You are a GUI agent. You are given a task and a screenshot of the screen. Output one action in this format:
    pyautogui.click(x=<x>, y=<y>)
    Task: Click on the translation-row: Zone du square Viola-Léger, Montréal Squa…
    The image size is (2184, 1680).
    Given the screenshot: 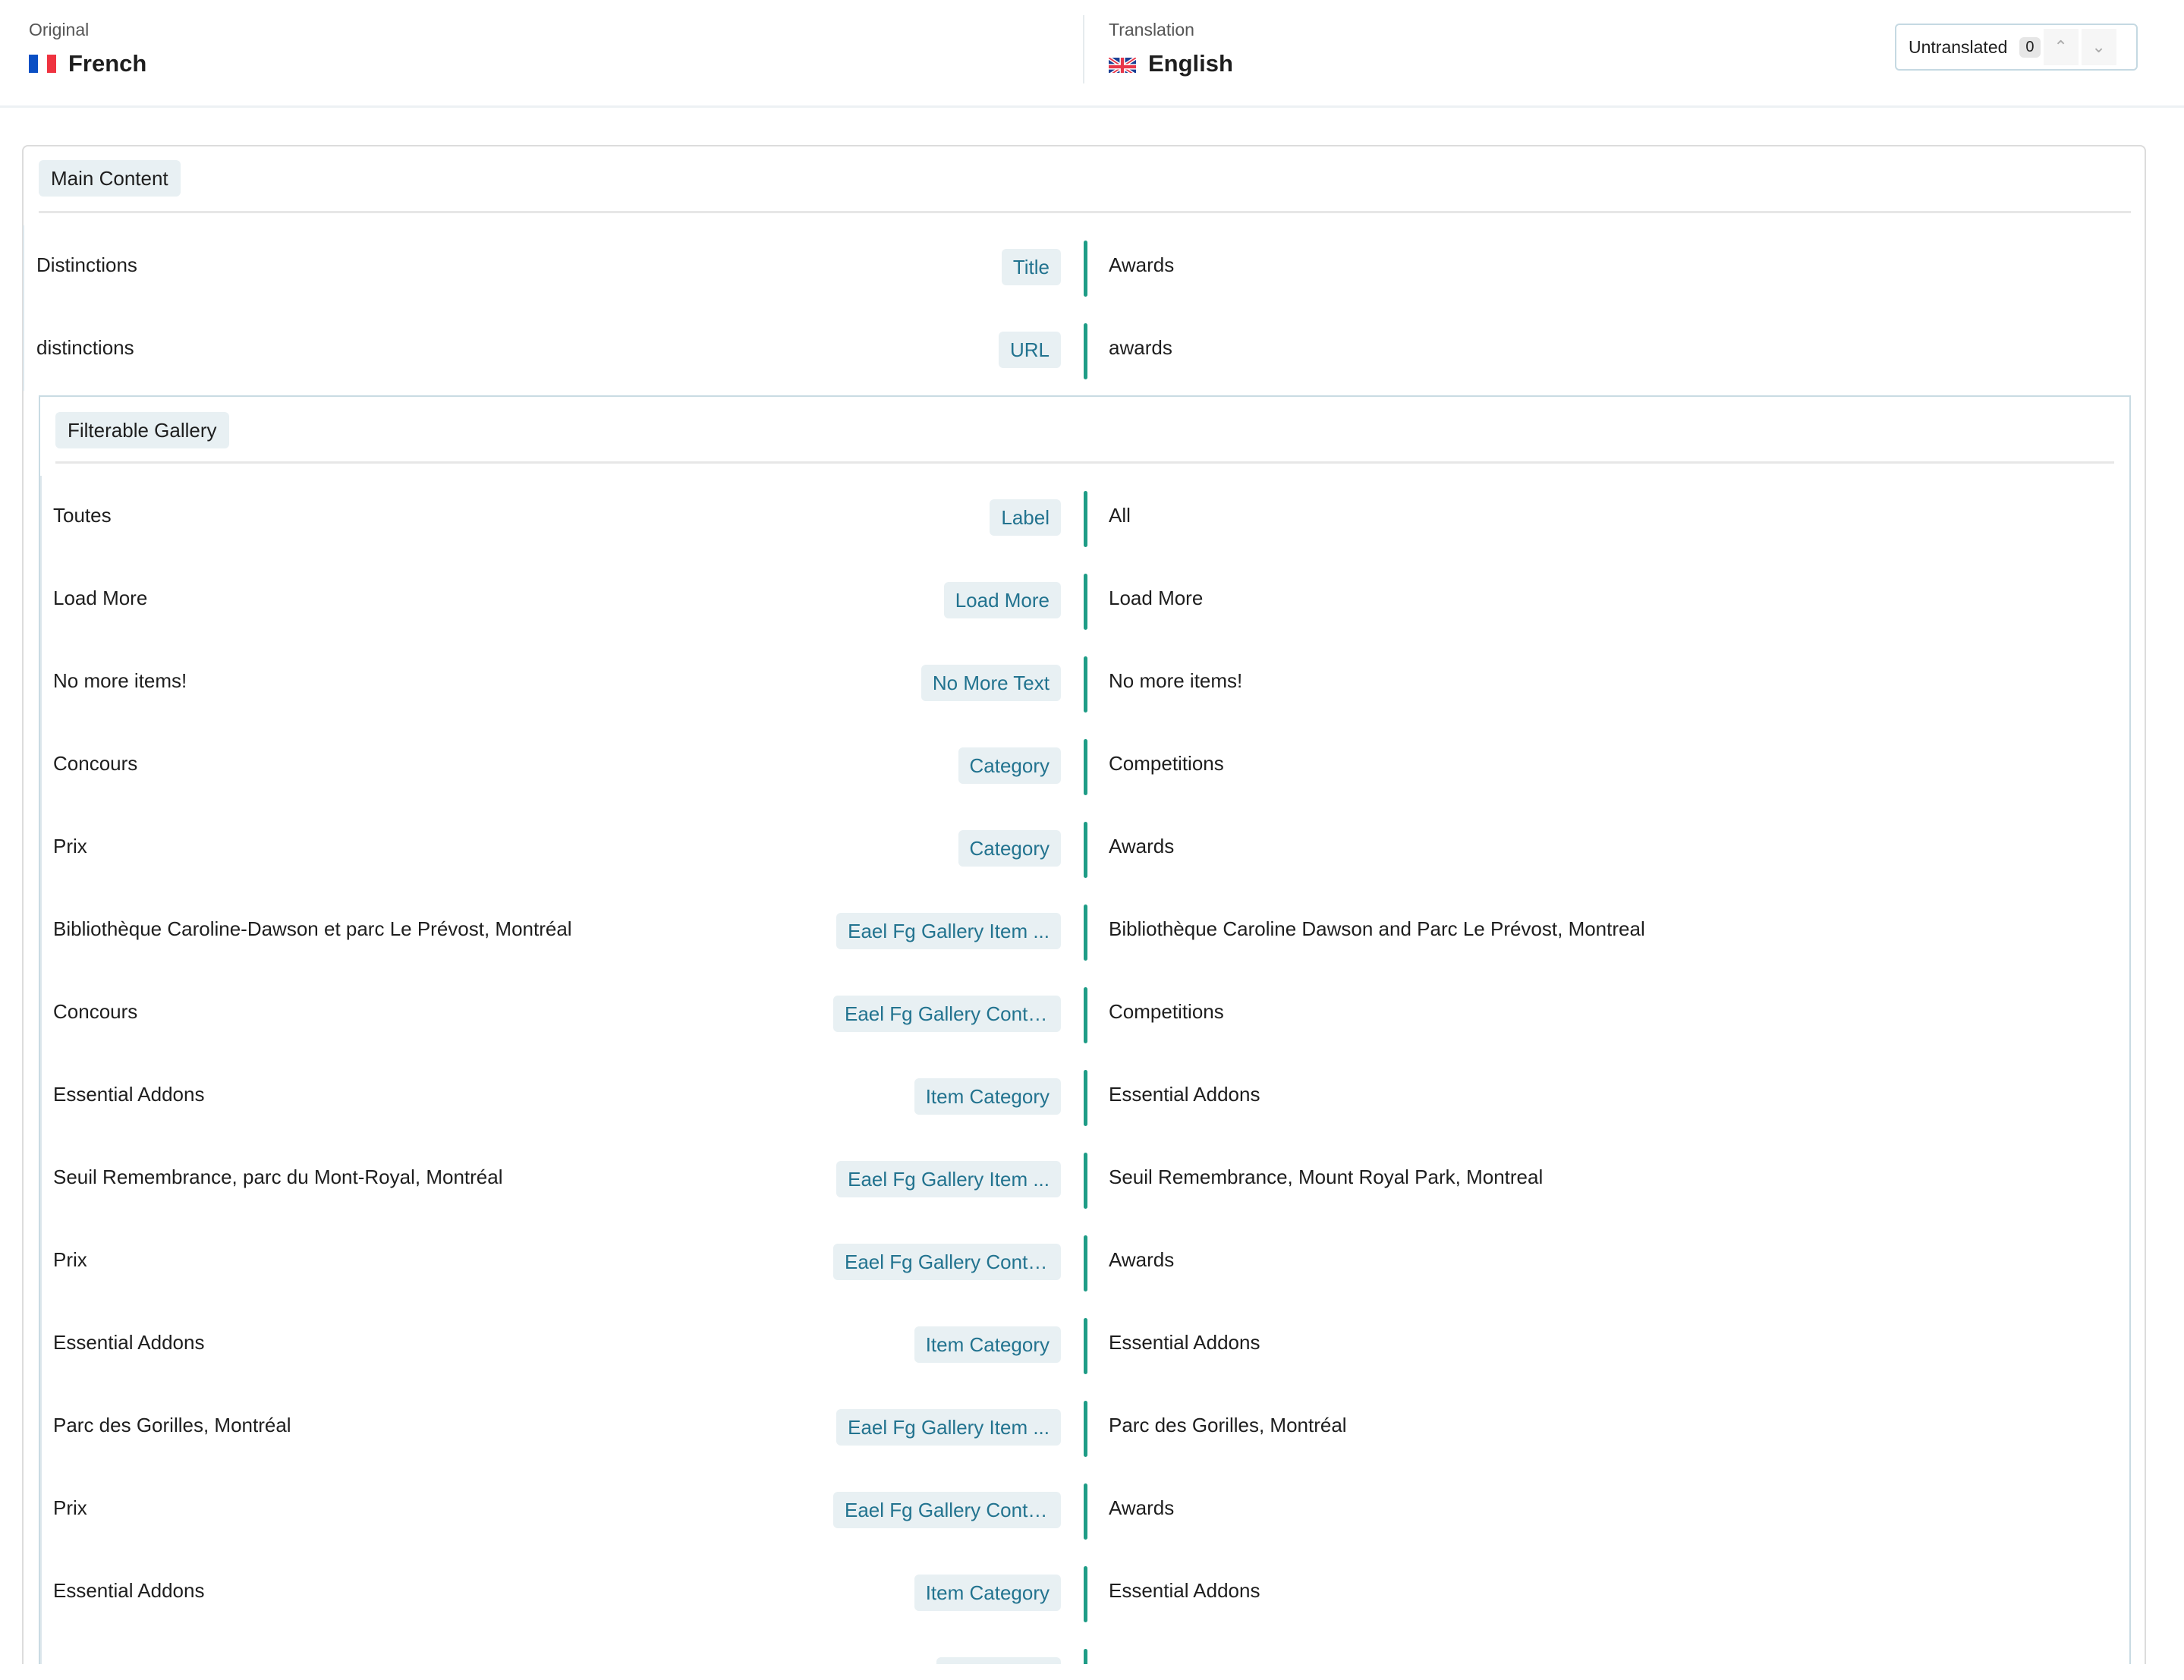 What is the action you would take?
    pyautogui.click(x=843, y=1649)
    